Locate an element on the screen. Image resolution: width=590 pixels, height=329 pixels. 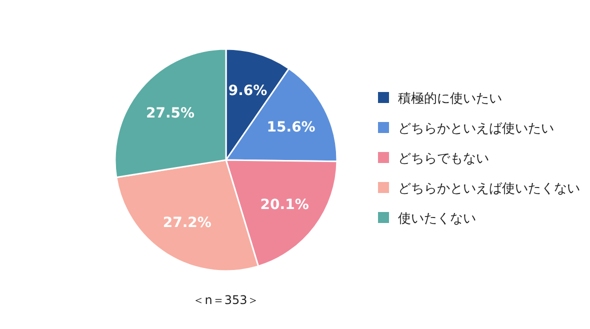
data-label: 15.6% is located at coordinates (291, 127).